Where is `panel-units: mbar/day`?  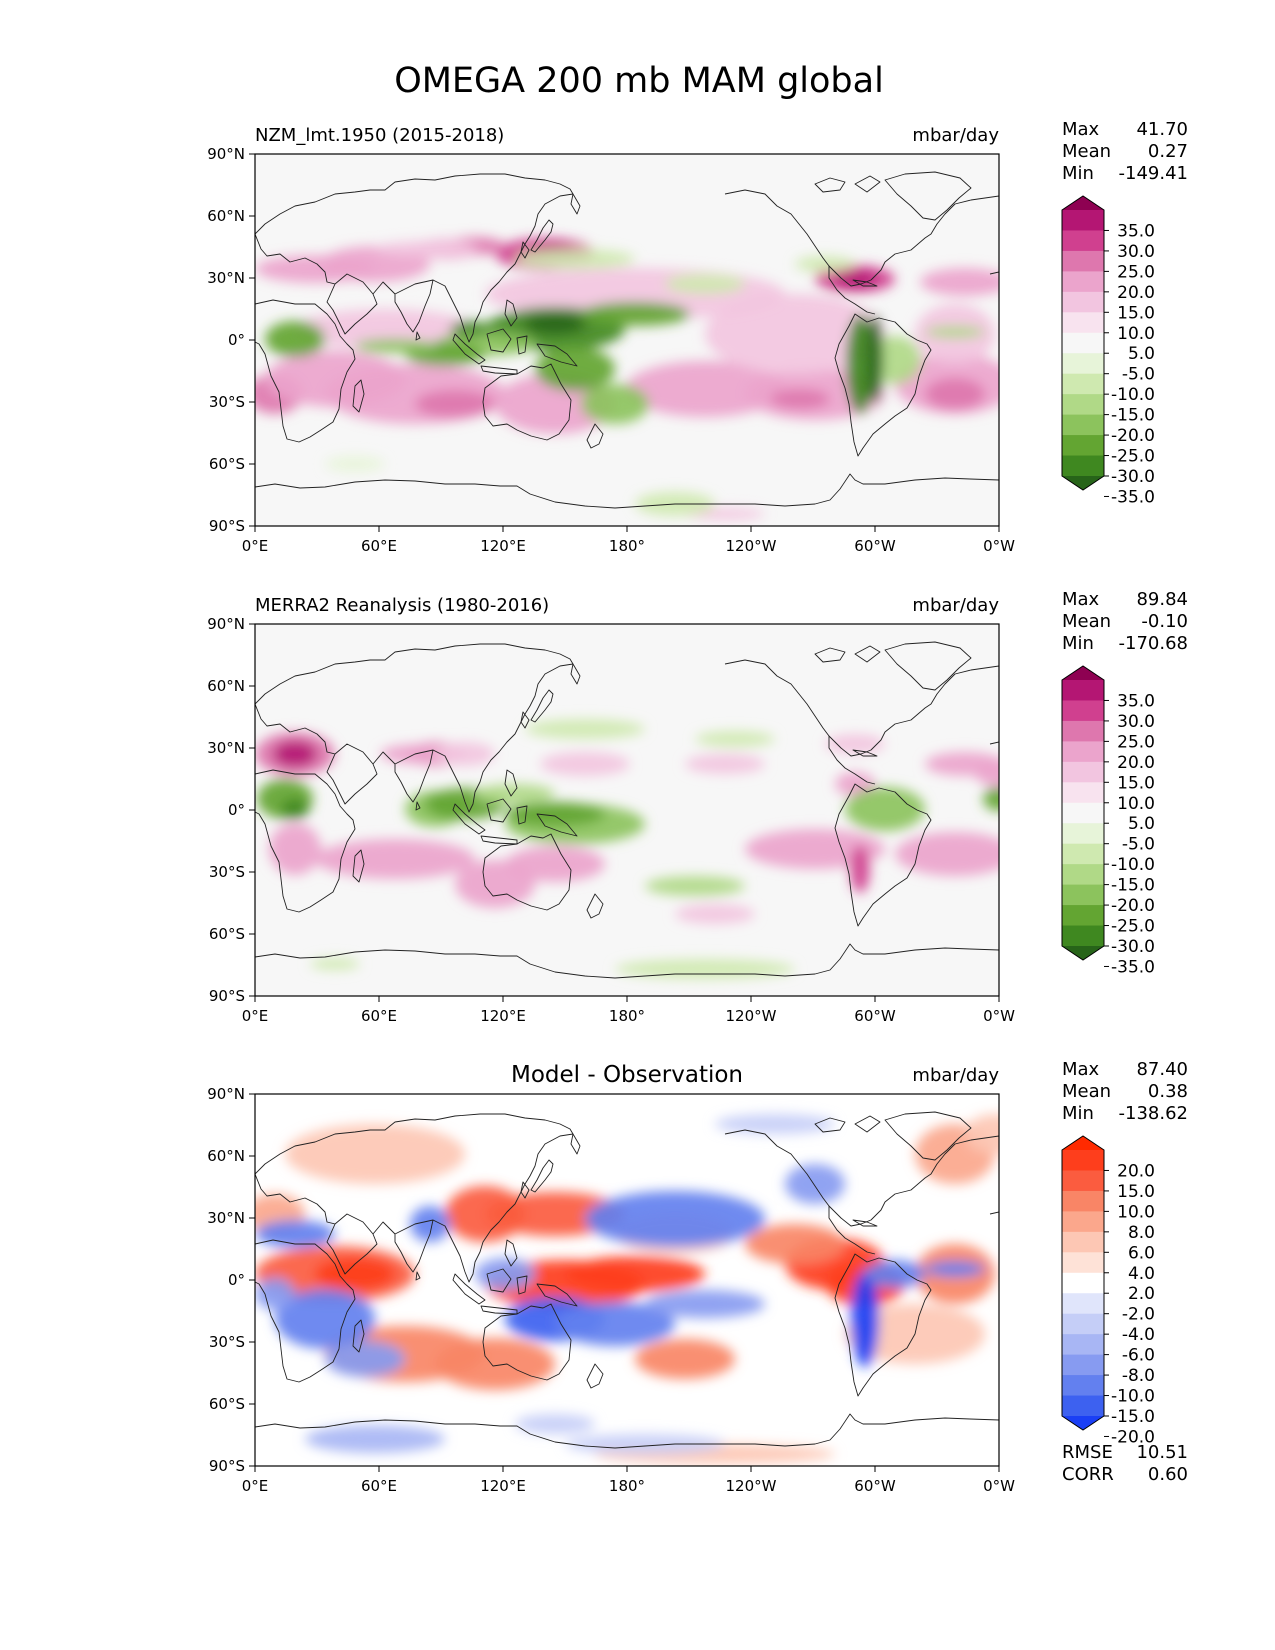
panel-units: mbar/day is located at coordinates (955, 135).